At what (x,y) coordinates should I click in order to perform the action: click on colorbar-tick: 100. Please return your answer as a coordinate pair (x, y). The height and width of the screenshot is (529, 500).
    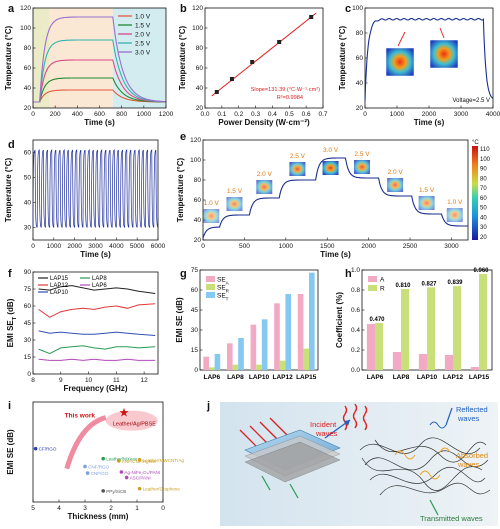
    Looking at the image, I should click on (485, 160).